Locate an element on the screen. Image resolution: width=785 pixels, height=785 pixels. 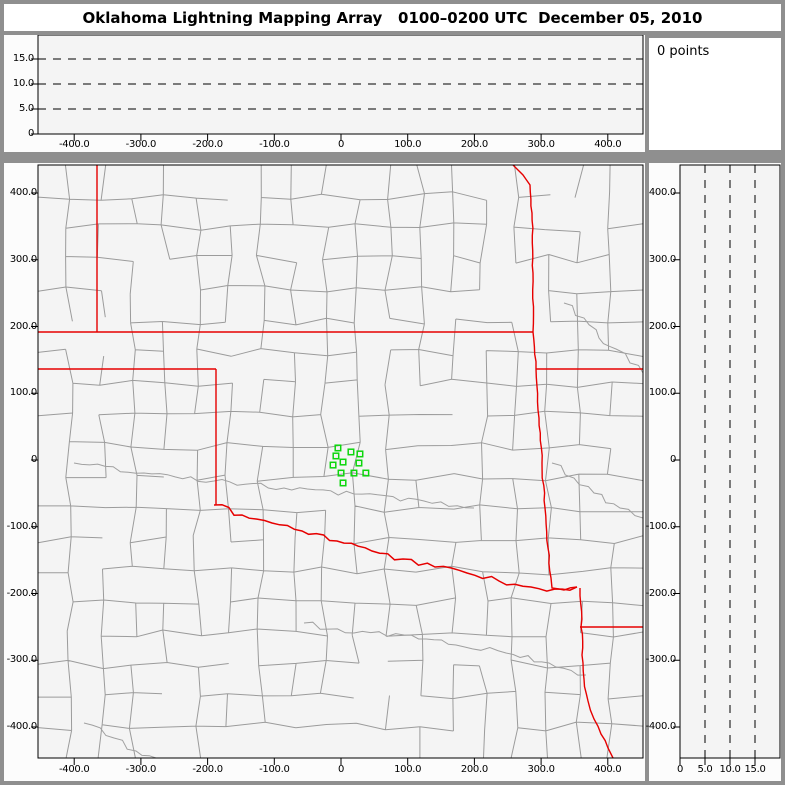
points-count-label: 0 points is located at coordinates (683, 51).